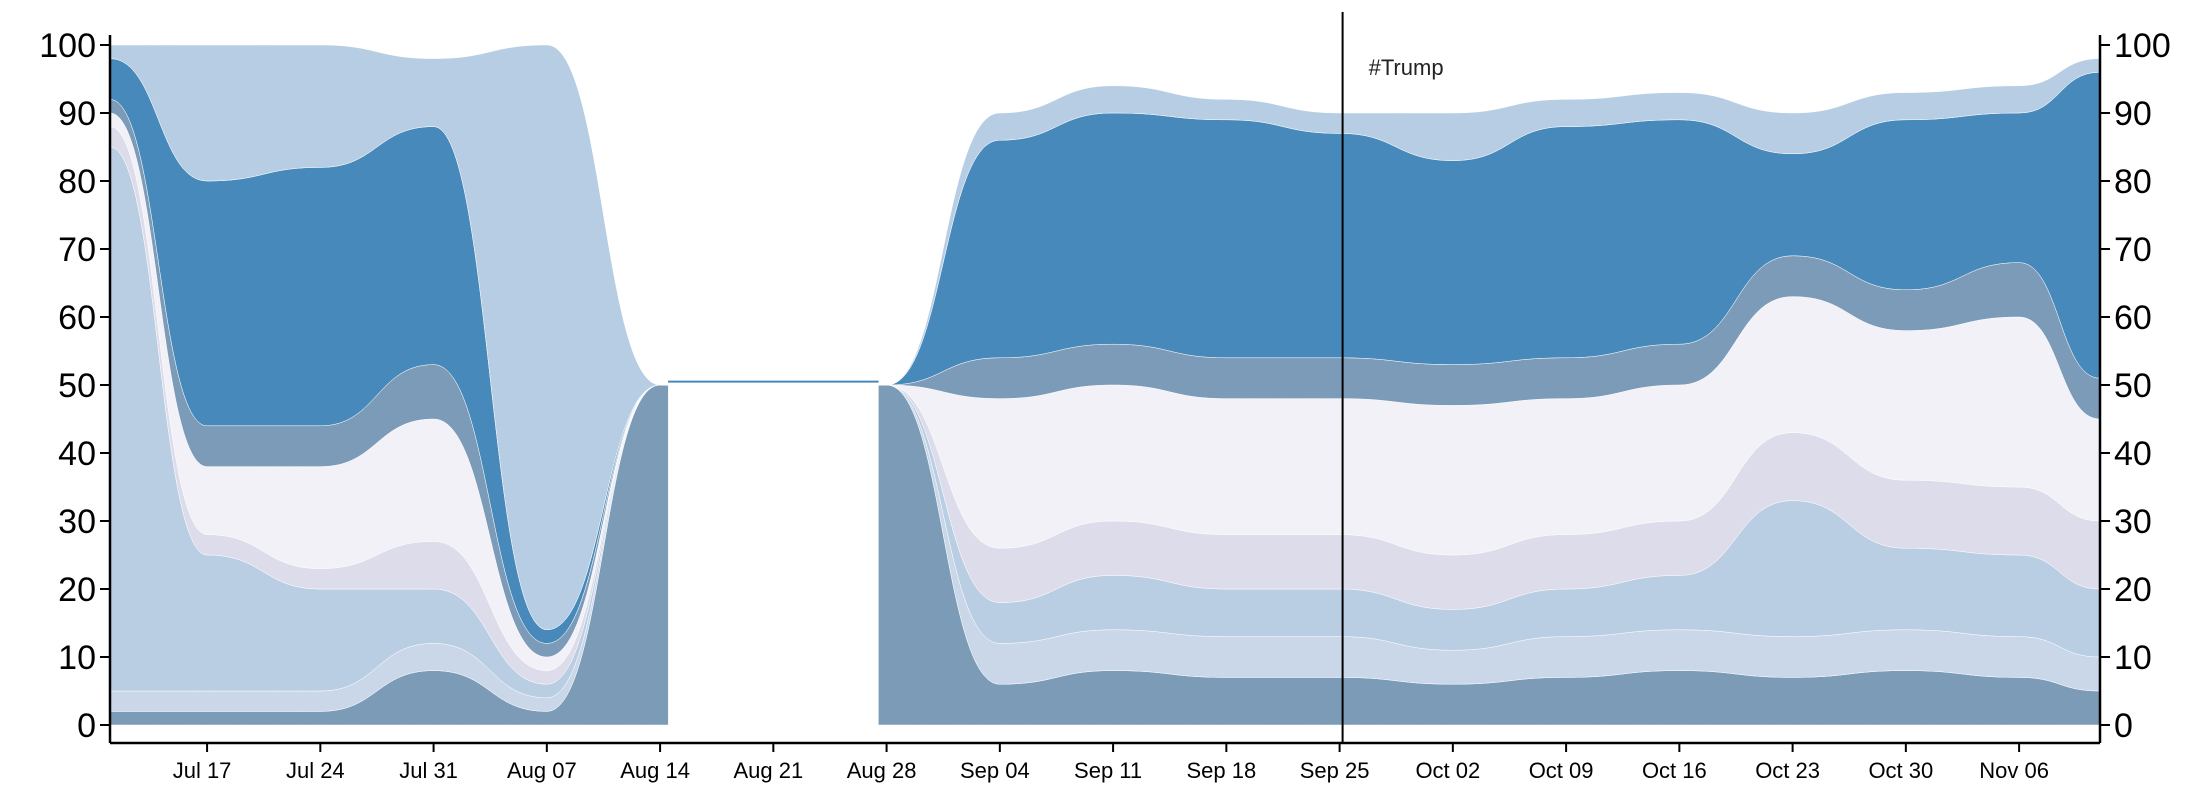 The height and width of the screenshot is (800, 2202). I want to click on y-tick-label-right: 60, so click(2133, 318).